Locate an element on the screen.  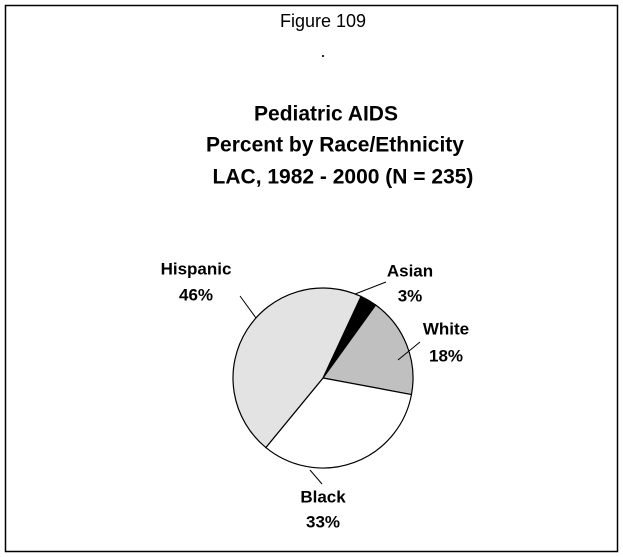
slice-label: Hispanic is located at coordinates (196, 268).